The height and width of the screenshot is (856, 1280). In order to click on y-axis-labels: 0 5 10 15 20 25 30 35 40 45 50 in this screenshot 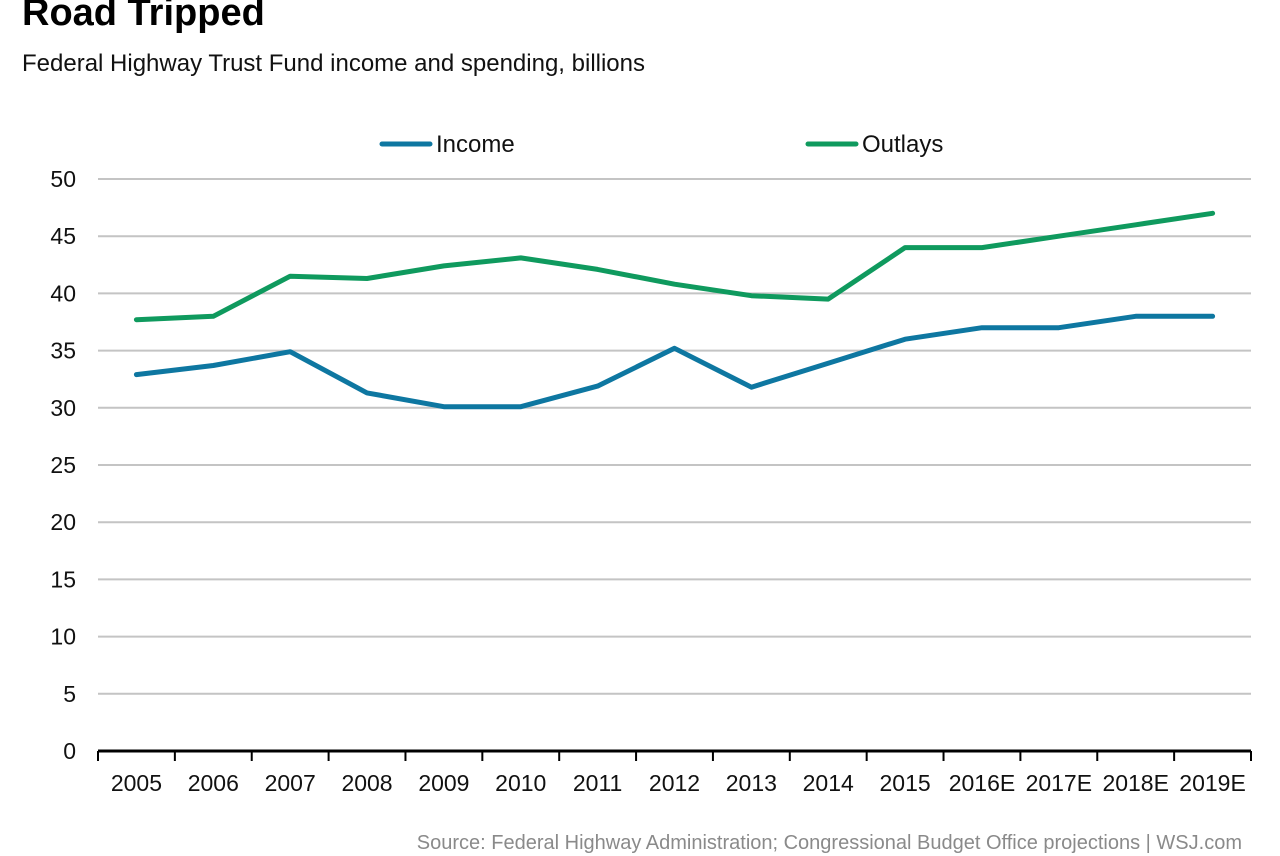, I will do `click(63, 465)`.